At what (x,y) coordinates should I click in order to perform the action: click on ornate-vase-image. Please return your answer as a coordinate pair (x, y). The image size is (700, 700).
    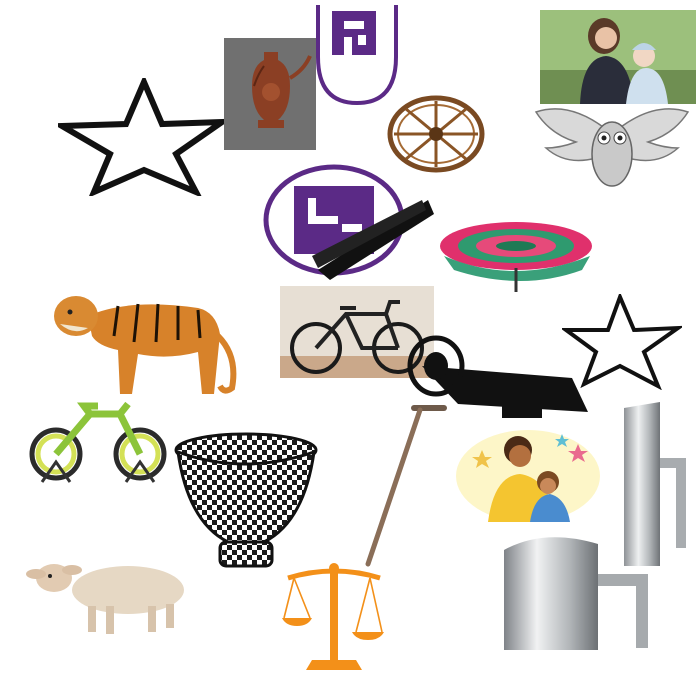
    Looking at the image, I should click on (270, 94).